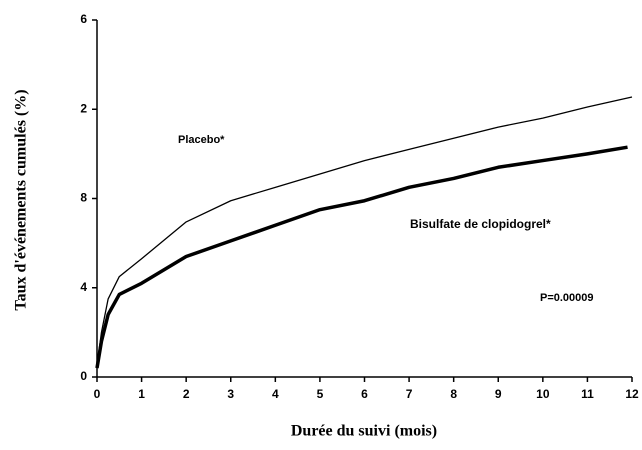 The height and width of the screenshot is (450, 642). Describe the element at coordinates (453, 394) in the screenshot. I see `x-tick-label: 8` at that location.